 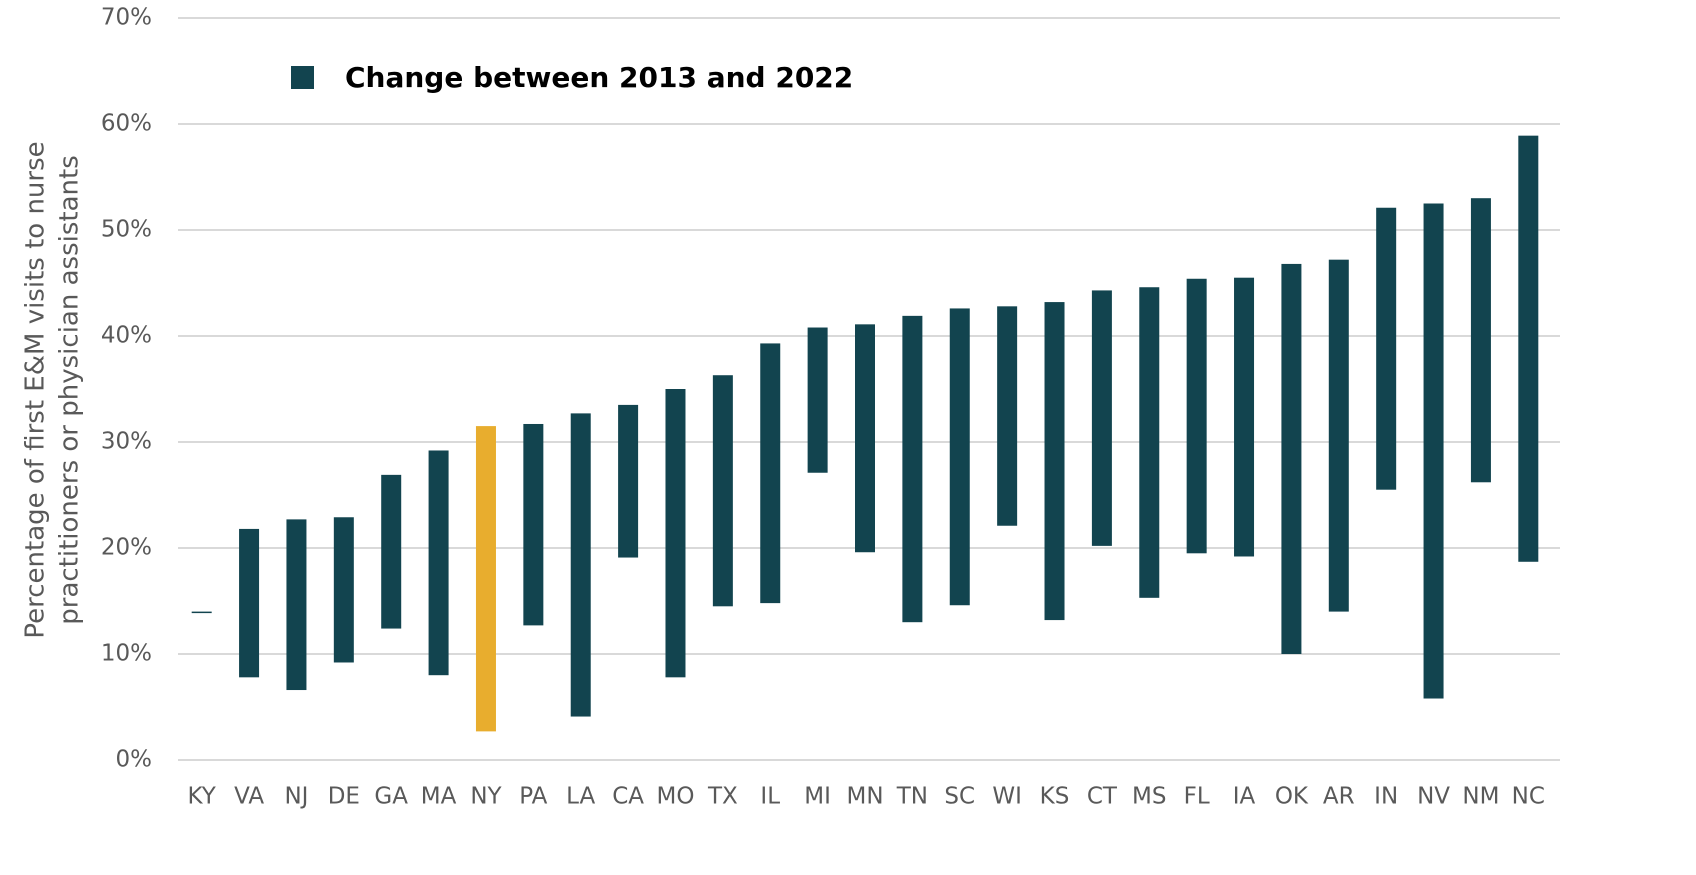 I want to click on y-tick-label: 10%, so click(x=126, y=654).